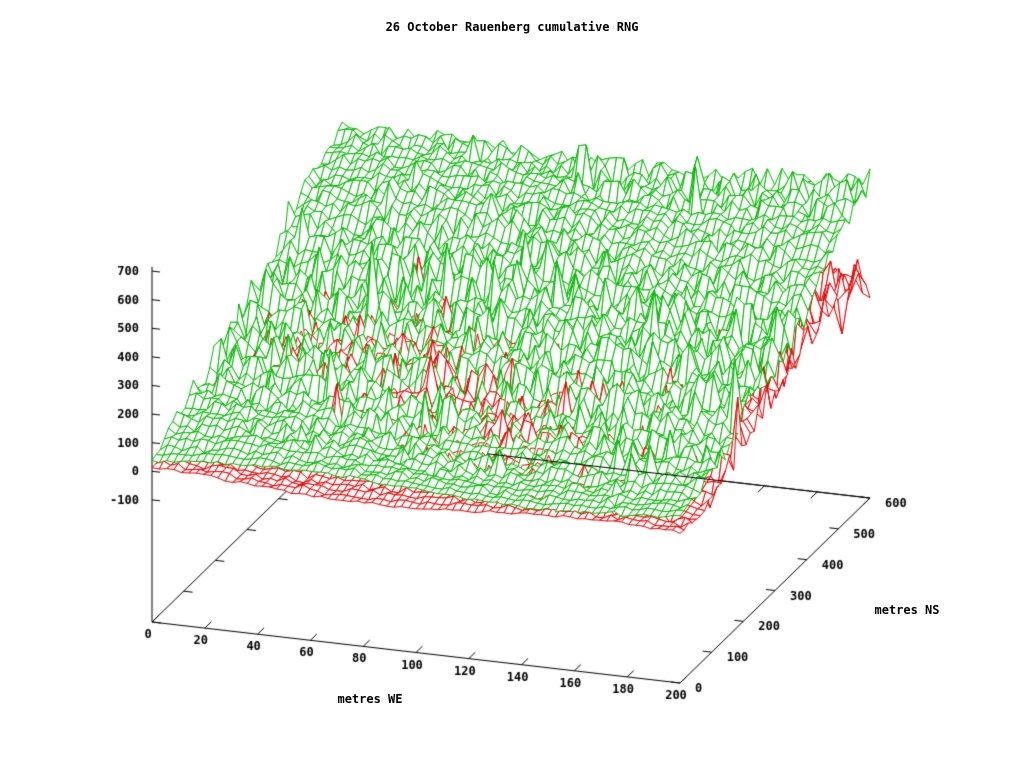 Image resolution: width=1024 pixels, height=768 pixels. Describe the element at coordinates (907, 610) in the screenshot. I see `y-axis-label: metres NS` at that location.